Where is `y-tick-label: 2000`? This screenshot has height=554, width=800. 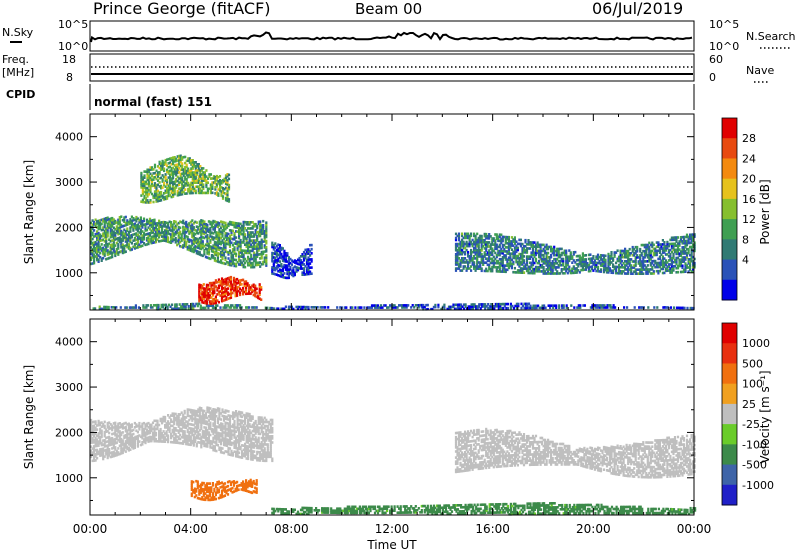 y-tick-label: 2000 is located at coordinates (69, 227).